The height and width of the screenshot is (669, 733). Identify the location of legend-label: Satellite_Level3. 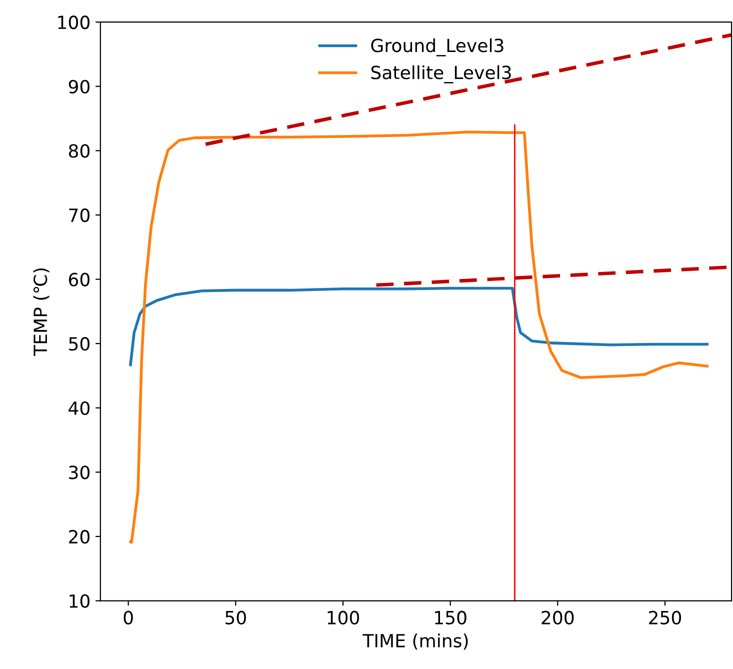
(441, 74).